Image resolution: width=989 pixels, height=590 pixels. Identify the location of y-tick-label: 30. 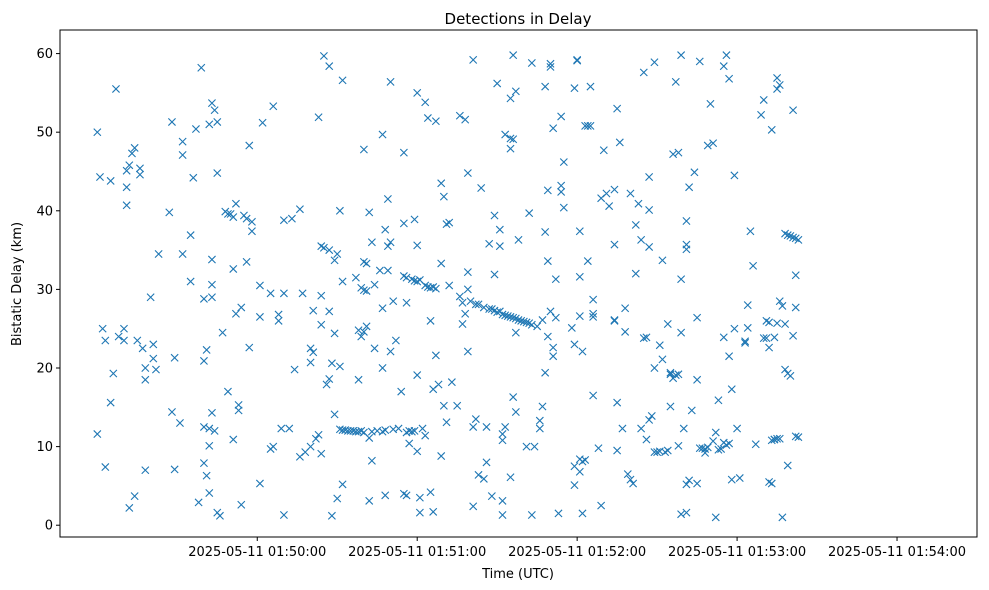
(44, 290).